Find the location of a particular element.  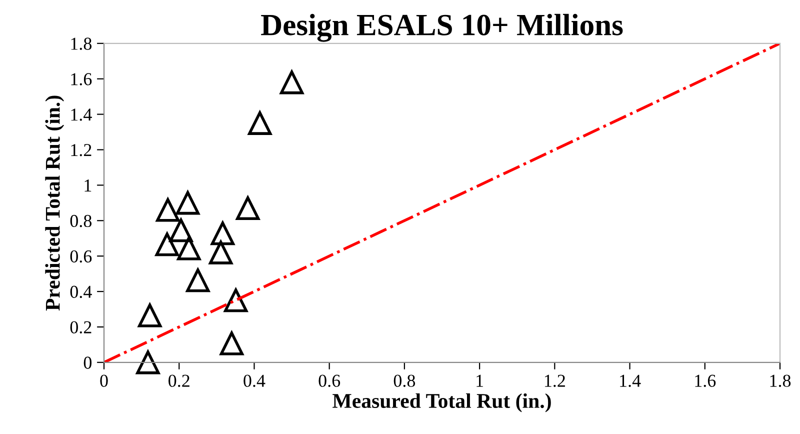

x-tick-label: 1 is located at coordinates (479, 380).